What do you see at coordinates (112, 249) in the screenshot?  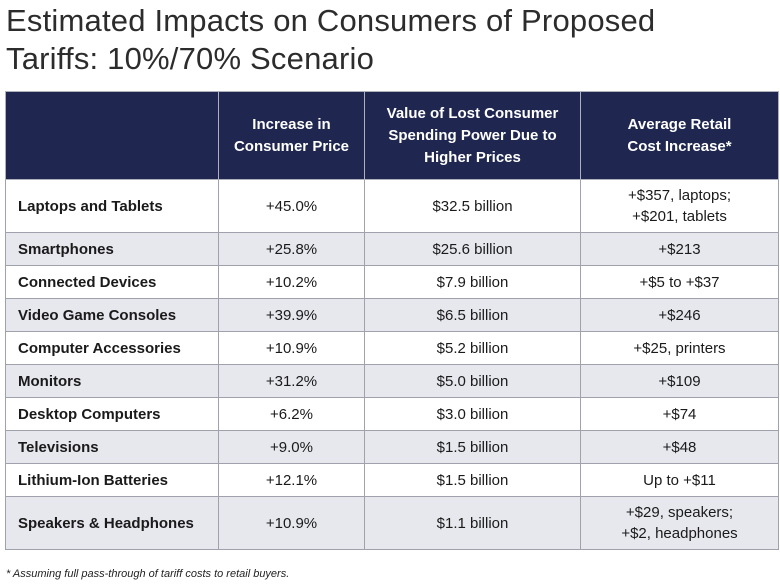 I see `product-name: Smartphones` at bounding box center [112, 249].